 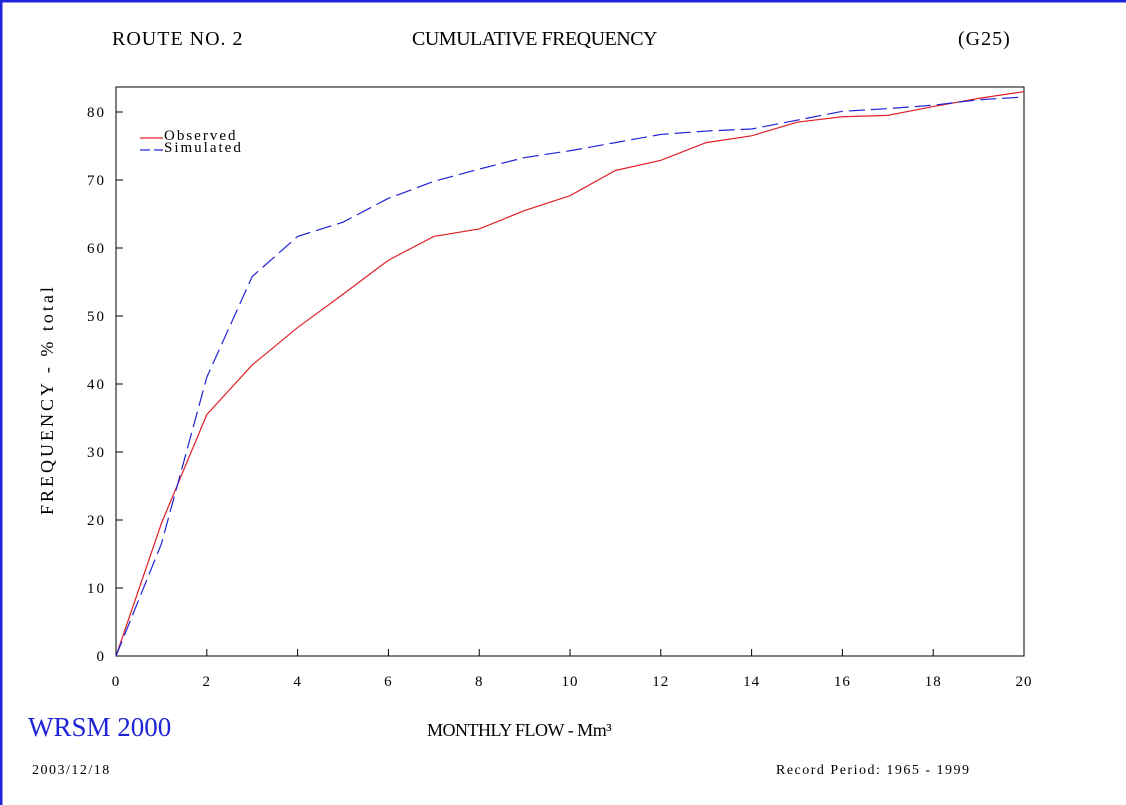 I want to click on legend-label-observed: Observed, so click(x=200, y=136).